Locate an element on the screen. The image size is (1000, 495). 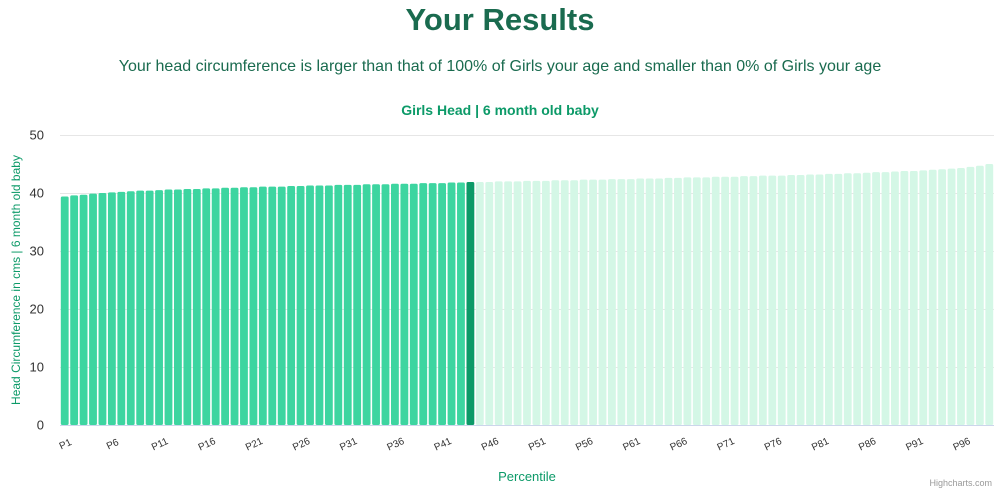
bar-p88 is located at coordinates (885, 298).